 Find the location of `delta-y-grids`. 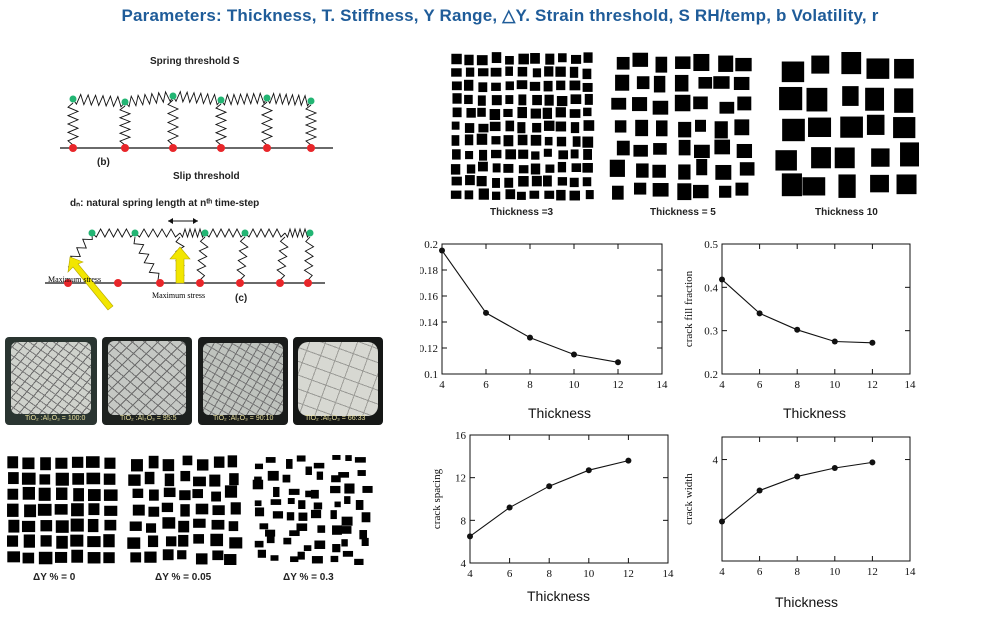

delta-y-grids is located at coordinates (189, 509).